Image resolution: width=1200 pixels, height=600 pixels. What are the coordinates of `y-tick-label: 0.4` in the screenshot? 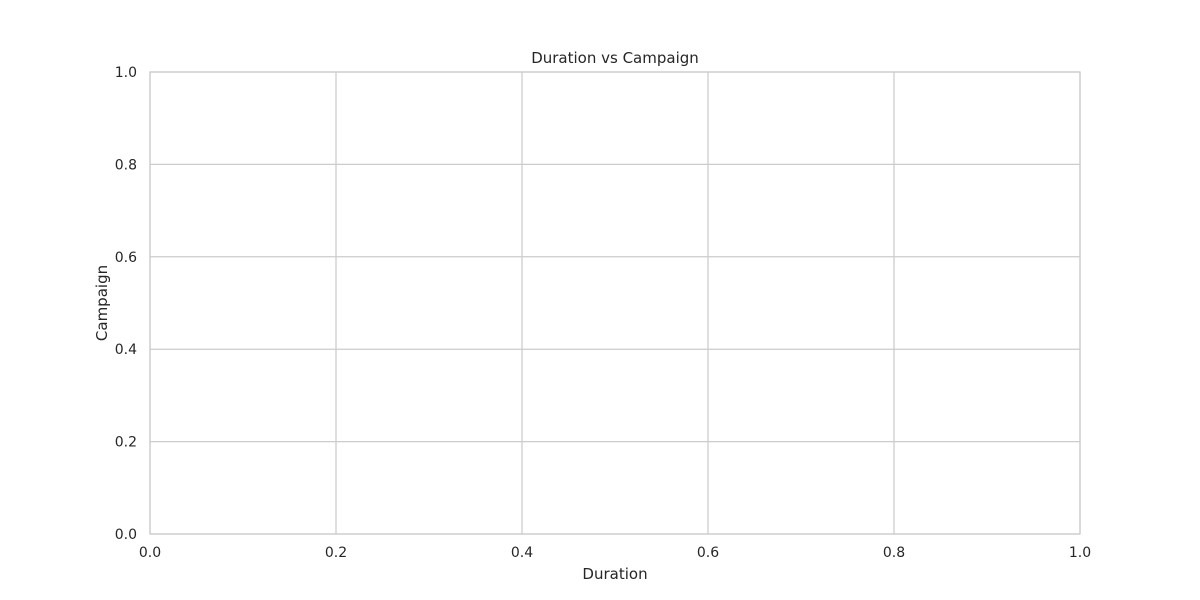 It's located at (126, 350).